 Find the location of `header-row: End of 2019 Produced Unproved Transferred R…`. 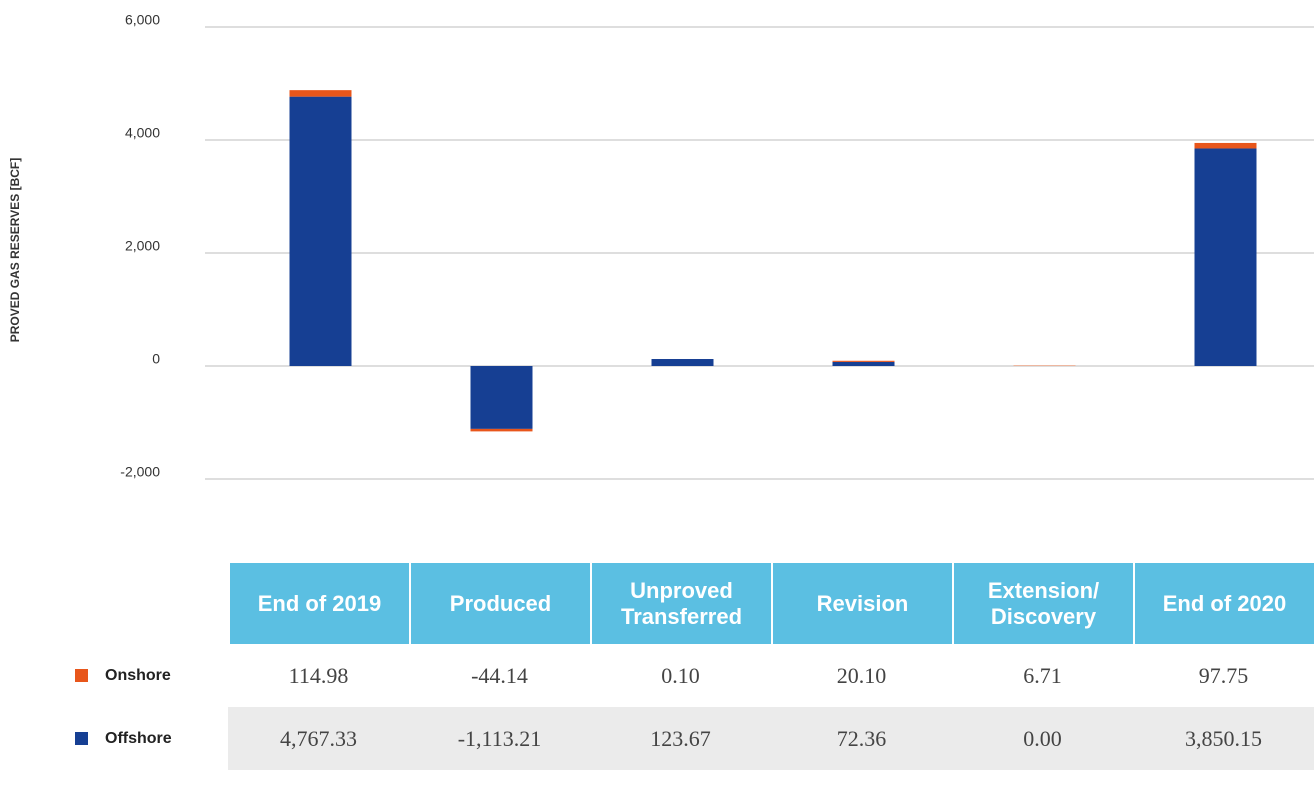

header-row: End of 2019 Produced Unproved Transferred R… is located at coordinates (657, 603).